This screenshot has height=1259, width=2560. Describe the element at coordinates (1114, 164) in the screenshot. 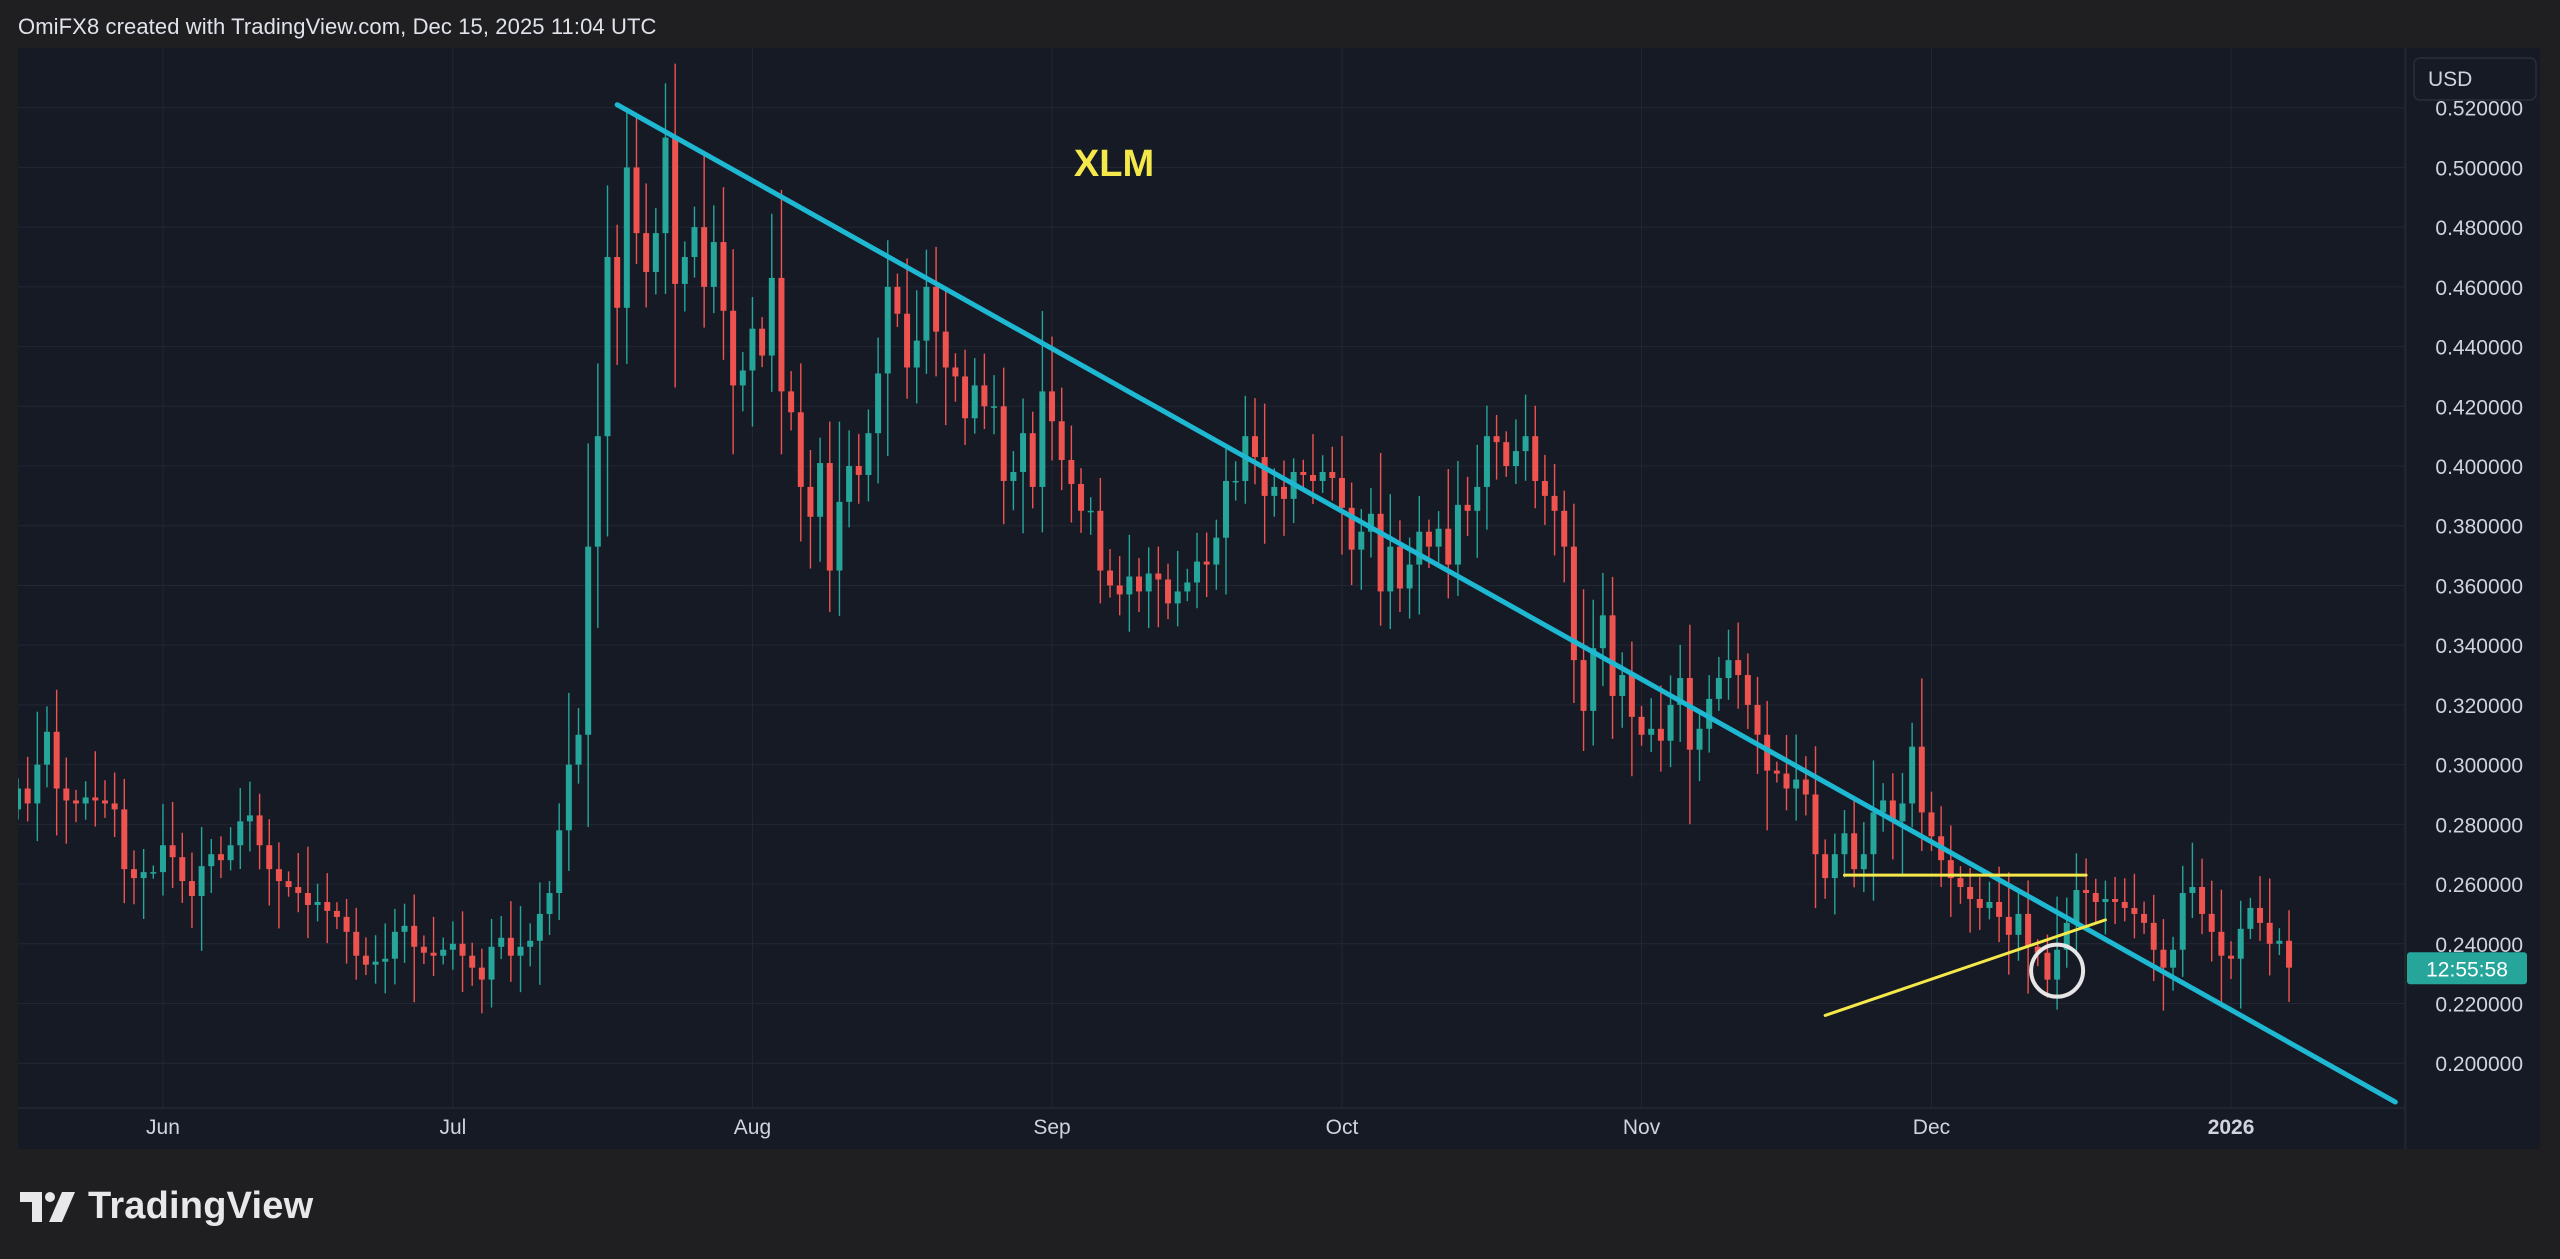

I see `chart-title: XLM` at that location.